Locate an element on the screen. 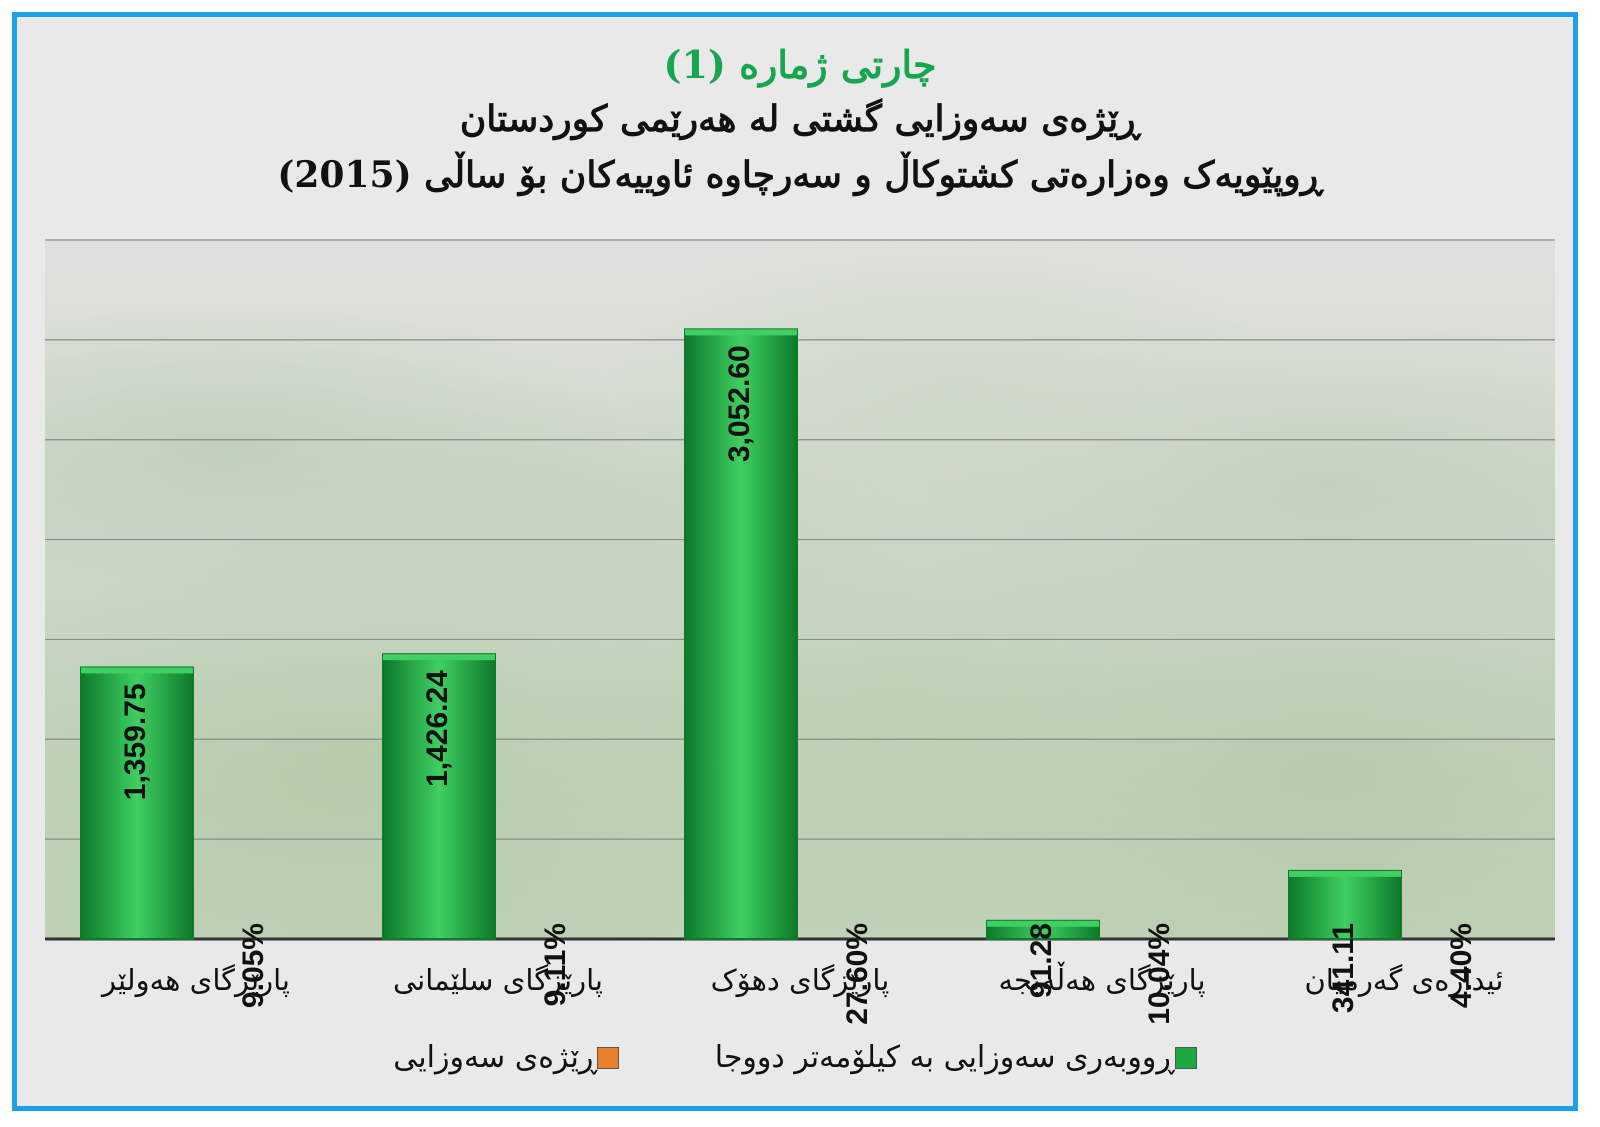  percent-label: 9.11% is located at coordinates (555, 964).